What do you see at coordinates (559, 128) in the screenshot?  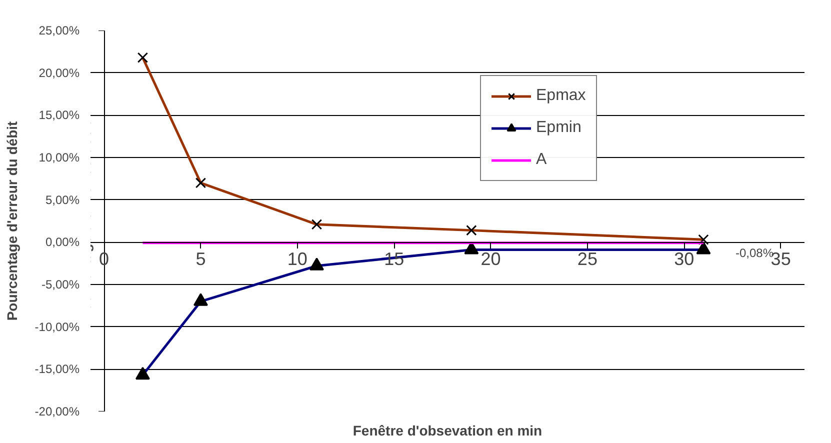 I see `legend-label: Epmin` at bounding box center [559, 128].